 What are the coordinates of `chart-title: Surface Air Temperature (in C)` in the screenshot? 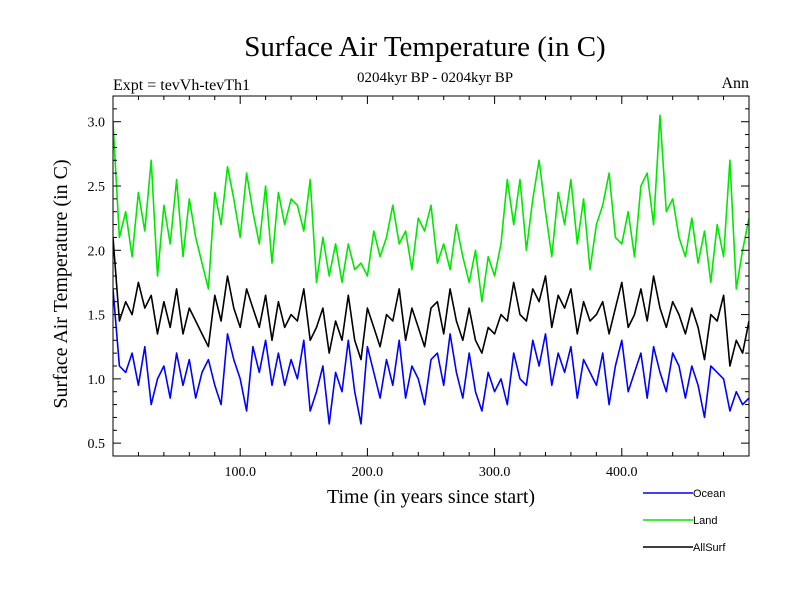 It's located at (424, 47).